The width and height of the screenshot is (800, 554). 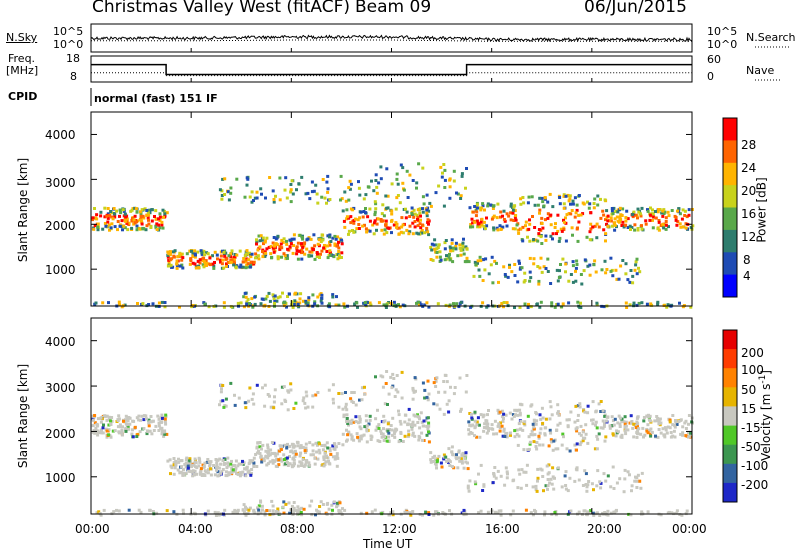 What do you see at coordinates (195, 529) in the screenshot?
I see `x-tick: 04:00` at bounding box center [195, 529].